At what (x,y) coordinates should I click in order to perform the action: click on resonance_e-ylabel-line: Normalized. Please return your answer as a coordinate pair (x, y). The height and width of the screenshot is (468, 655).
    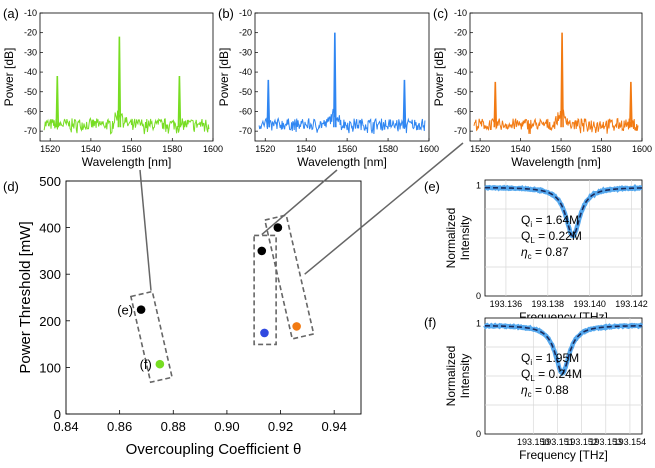
    Looking at the image, I should click on (451, 238).